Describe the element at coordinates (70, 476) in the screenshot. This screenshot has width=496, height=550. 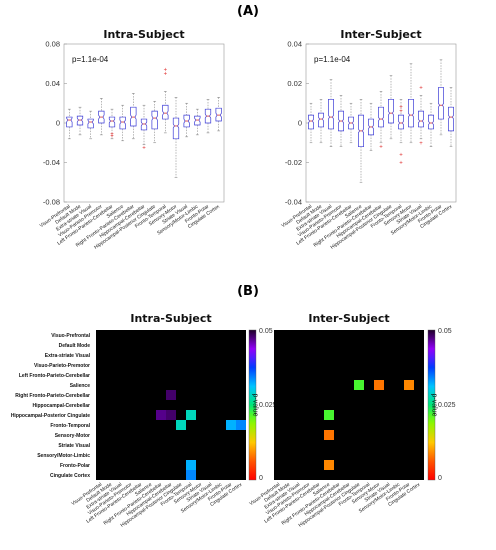
I see `row-label: Cingulate Cortex` at that location.